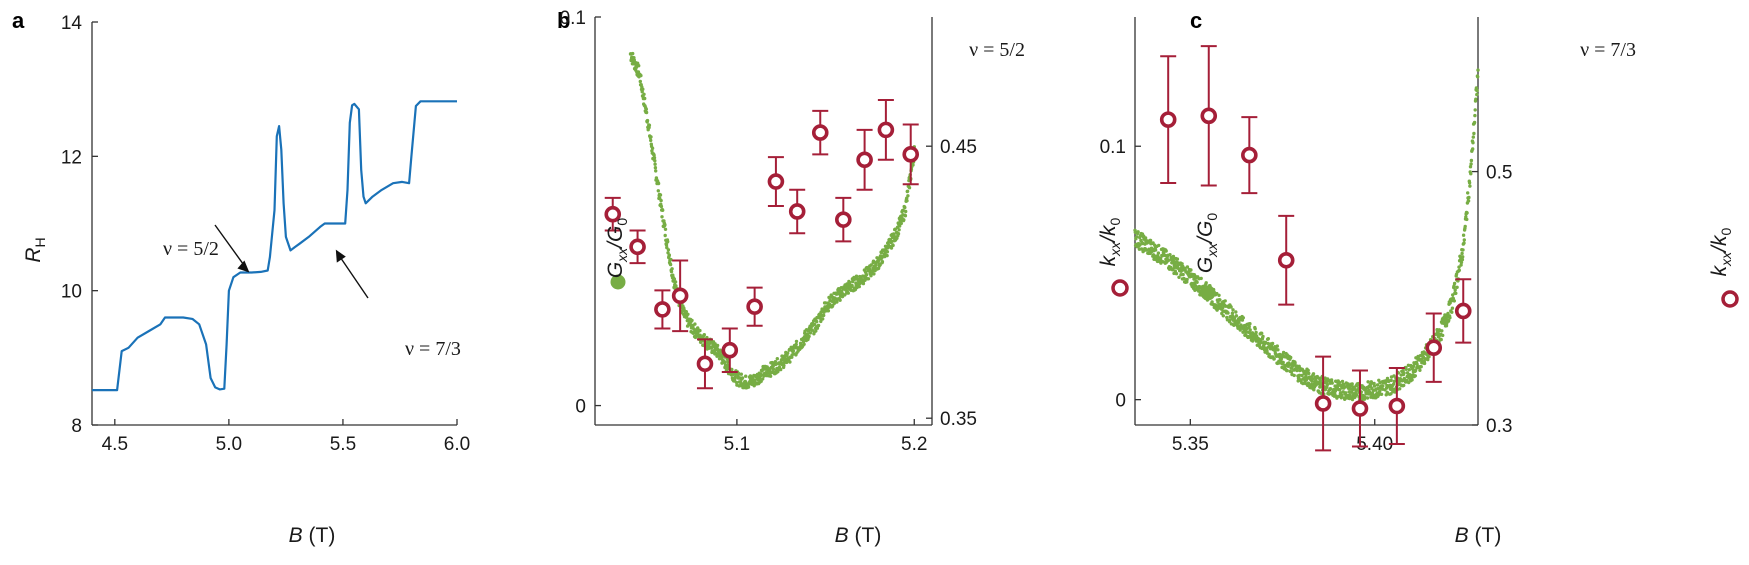 The width and height of the screenshot is (1749, 565). Describe the element at coordinates (622, 255) in the screenshot. I see `ylabel-sub: xx` at that location.